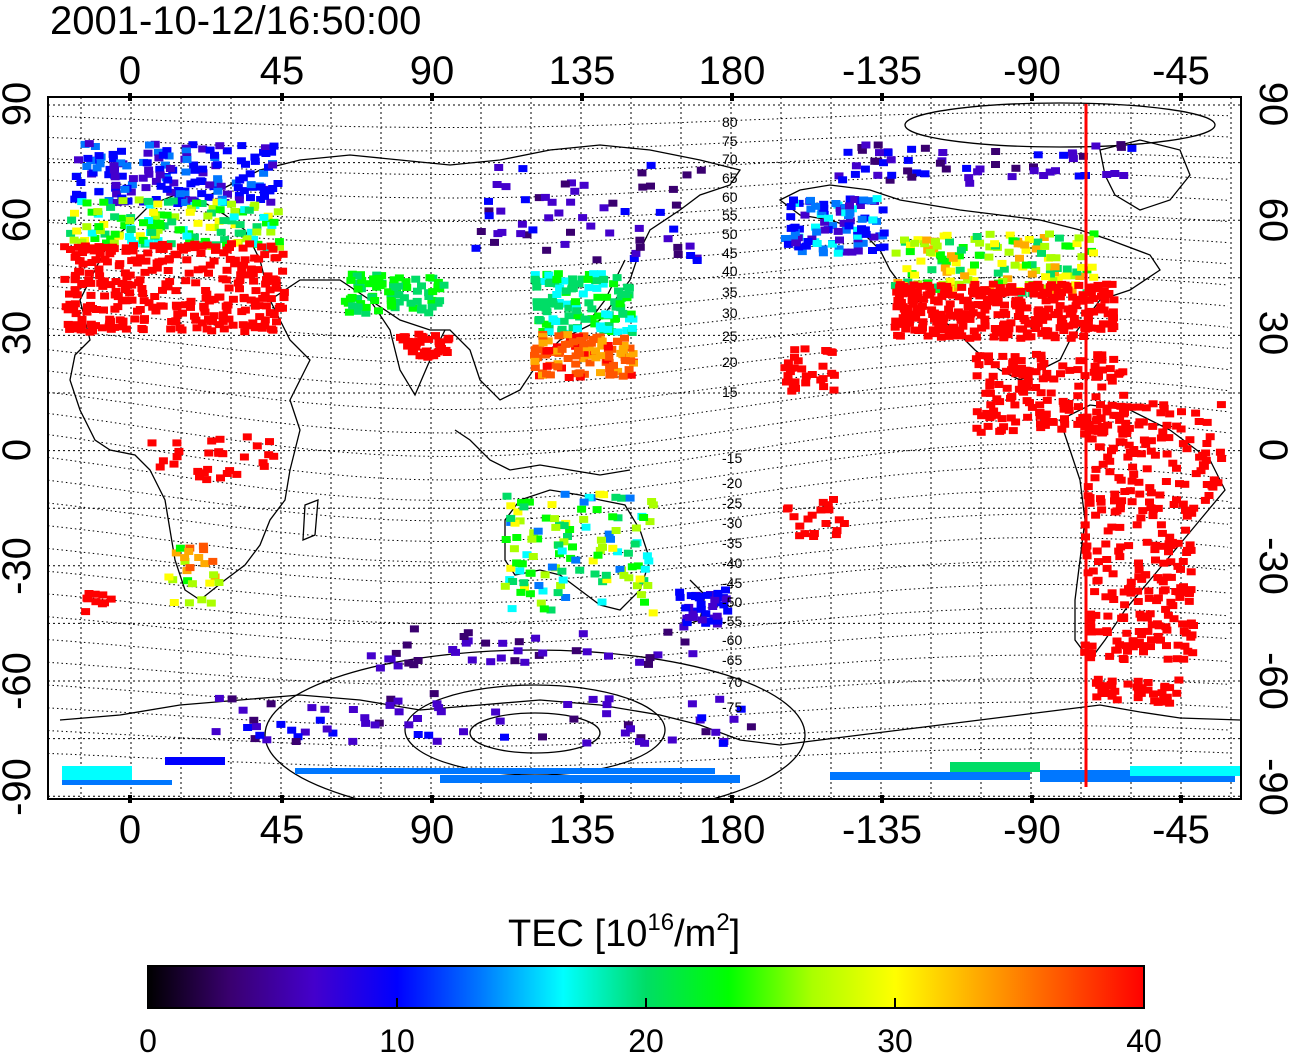 The image size is (1292, 1057). What do you see at coordinates (730, 159) in the screenshot?
I see `contour-label: 70` at bounding box center [730, 159].